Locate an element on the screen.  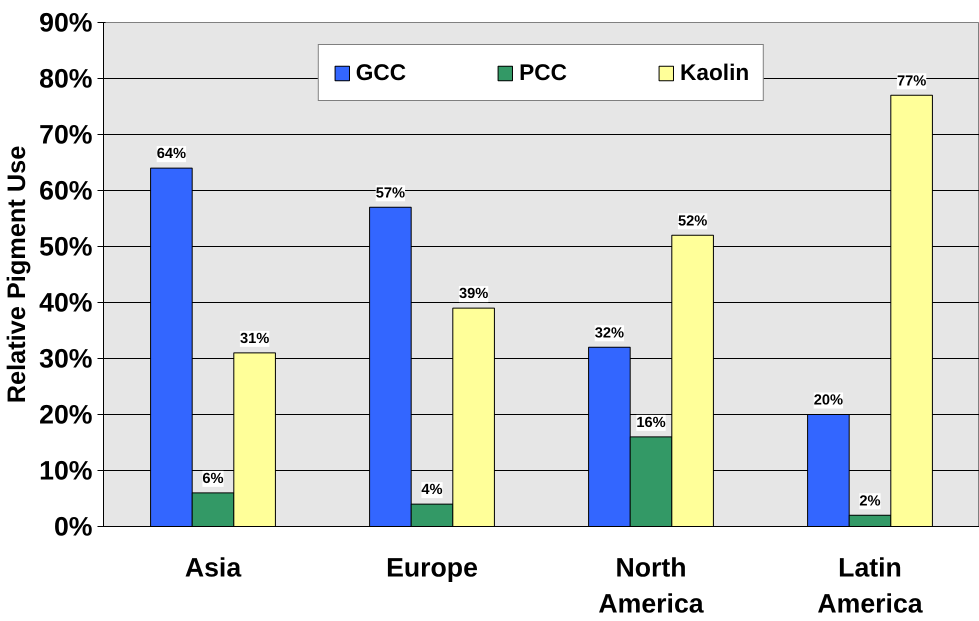
data-label: 32% is located at coordinates (609, 333).